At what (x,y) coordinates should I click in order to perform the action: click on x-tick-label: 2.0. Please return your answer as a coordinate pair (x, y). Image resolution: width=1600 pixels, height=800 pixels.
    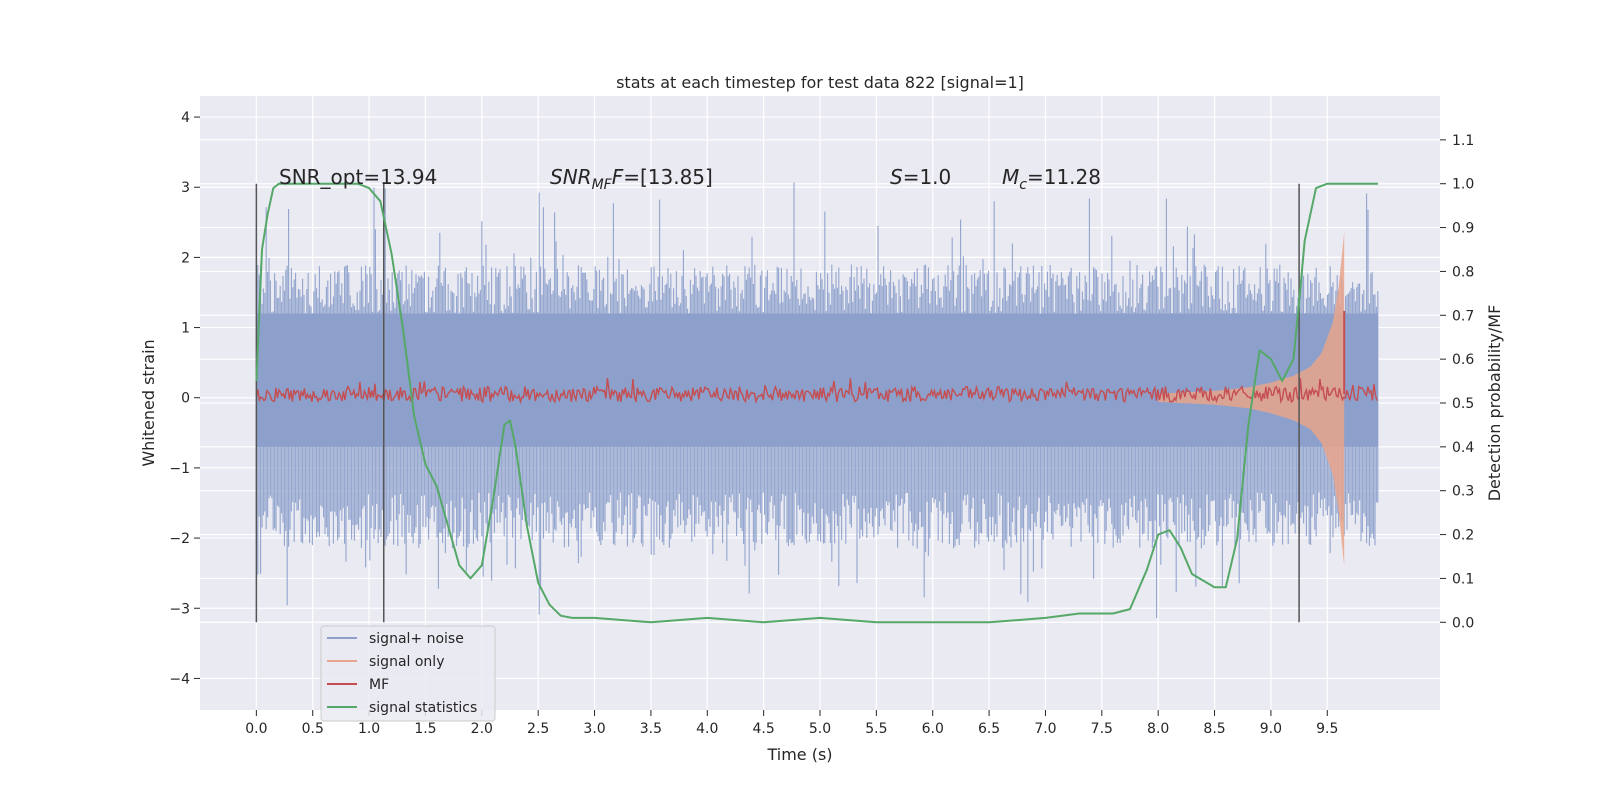
    Looking at the image, I should click on (482, 729).